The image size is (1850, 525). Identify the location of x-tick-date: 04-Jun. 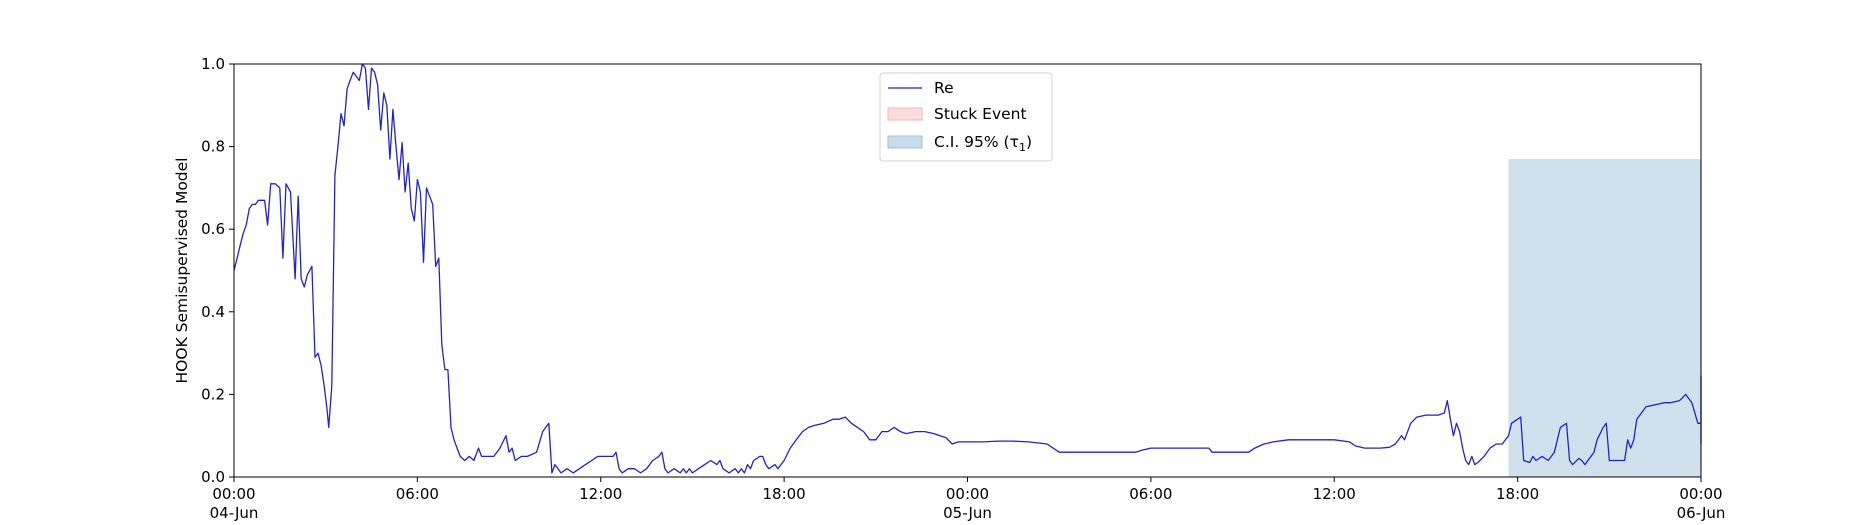
(234, 513).